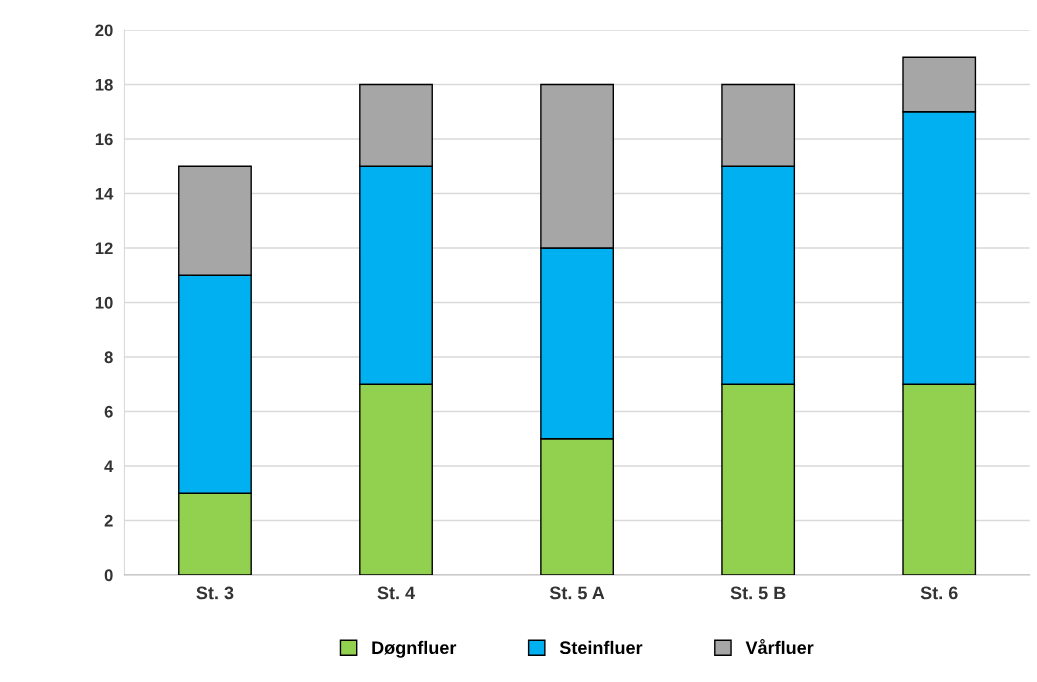  What do you see at coordinates (215, 593) in the screenshot?
I see `x-tick-label: St. 3` at bounding box center [215, 593].